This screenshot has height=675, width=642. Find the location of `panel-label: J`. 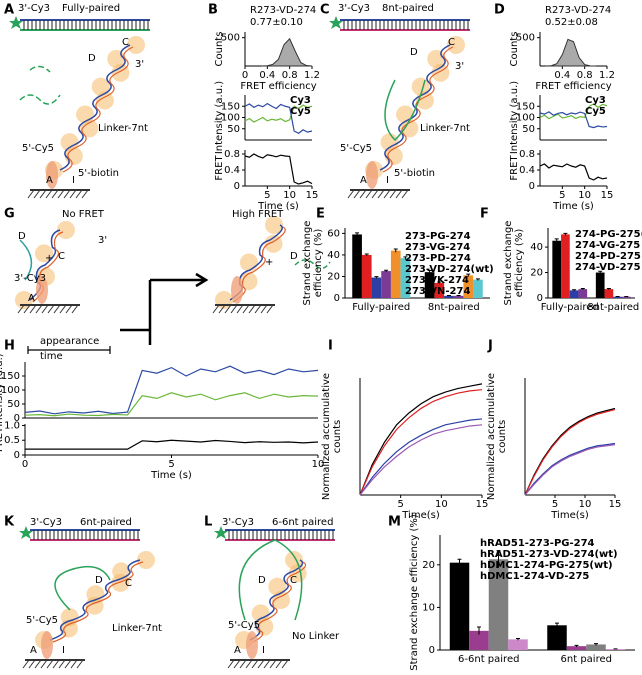

panel-label: J is located at coordinates (490, 346).